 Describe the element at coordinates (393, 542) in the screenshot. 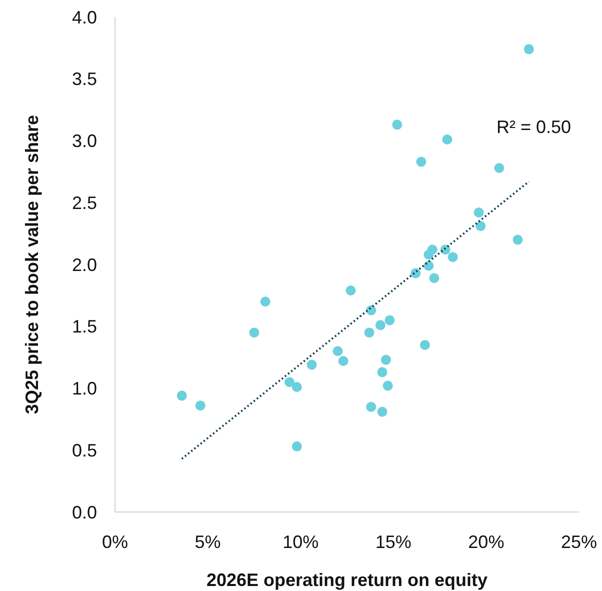

I see `x-tick-label: 15%` at that location.